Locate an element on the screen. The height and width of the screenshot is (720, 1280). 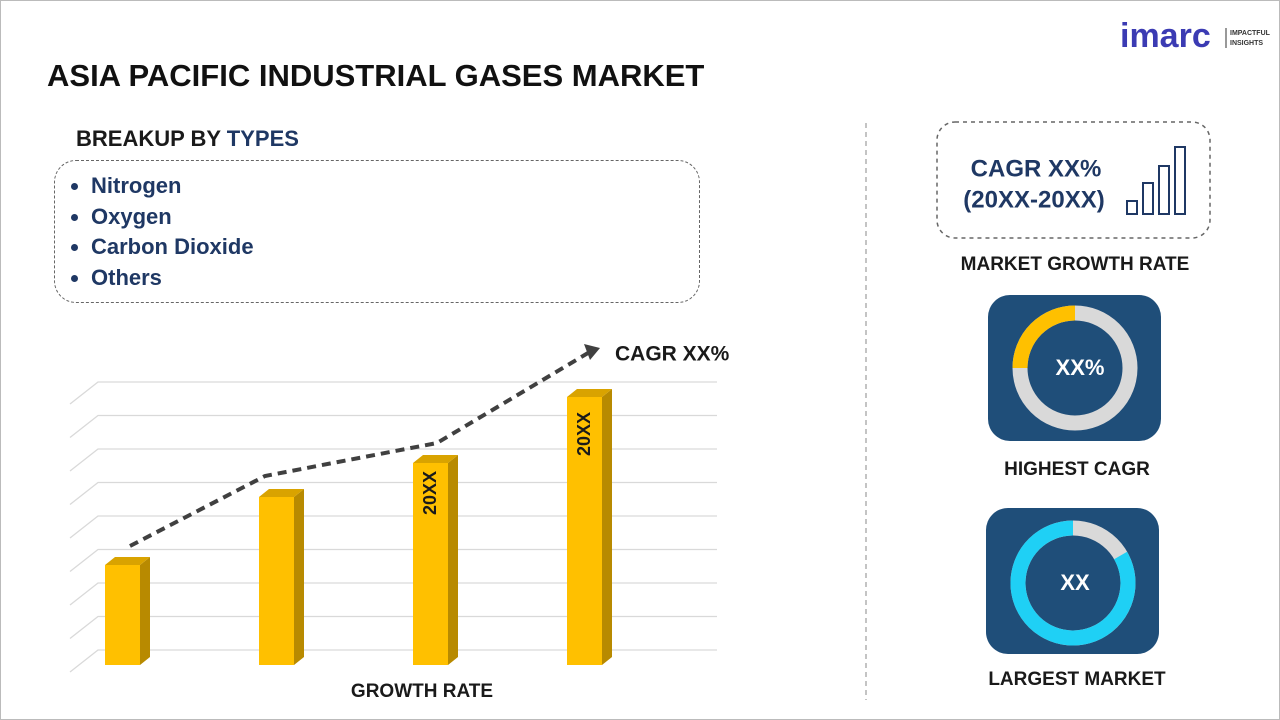
bar-icon is located at coordinates (1156, 180).